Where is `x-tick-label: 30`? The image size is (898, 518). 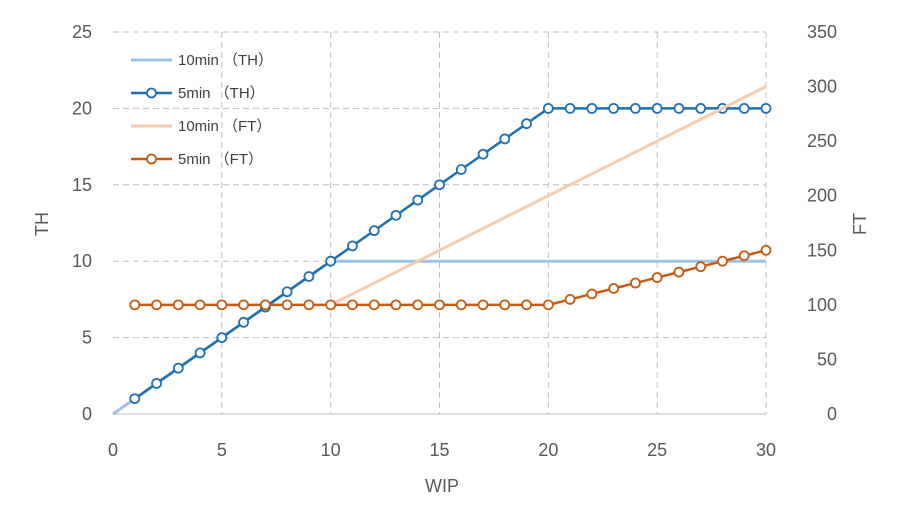
x-tick-label: 30 is located at coordinates (766, 450).